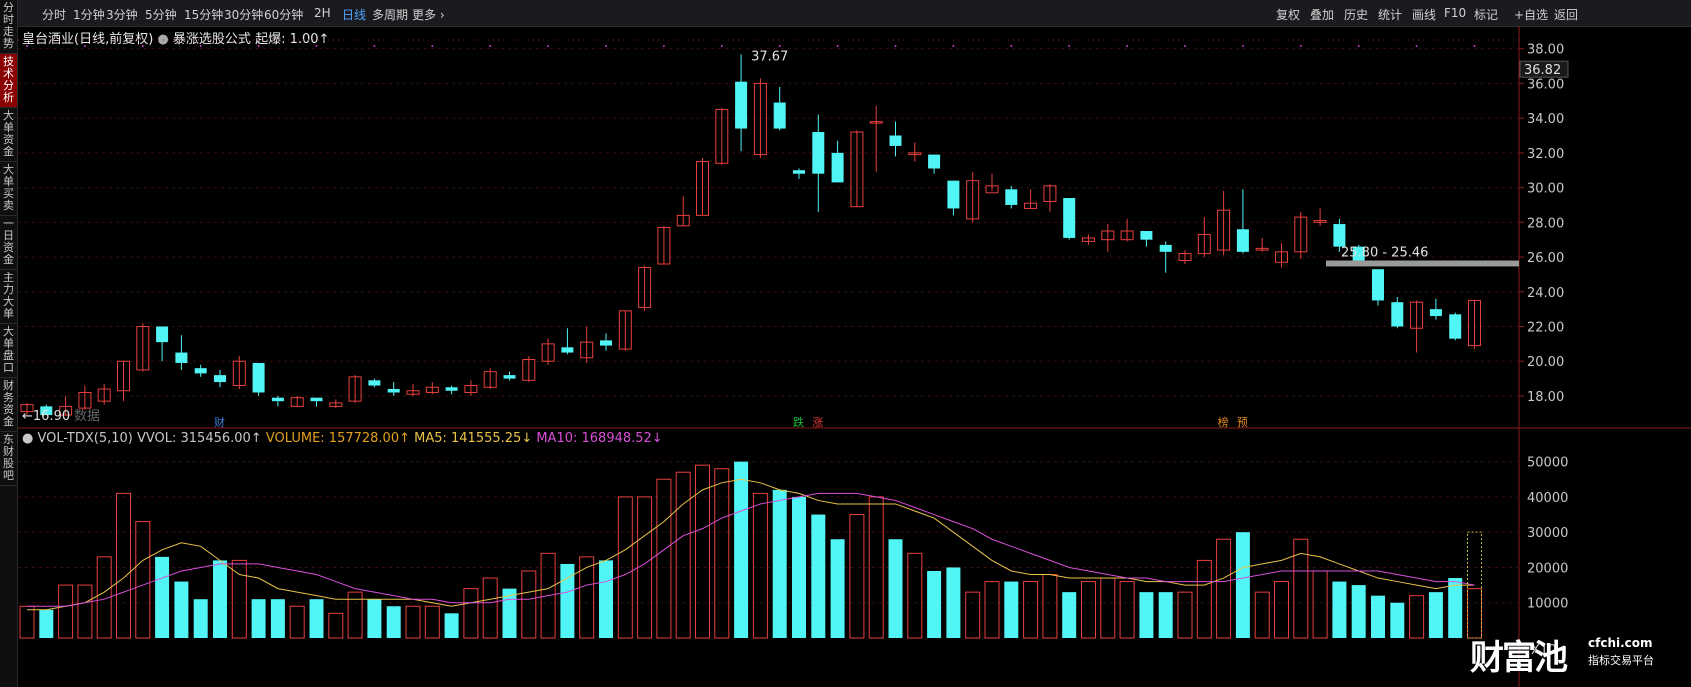 The image size is (1691, 687). What do you see at coordinates (428, 15) in the screenshot?
I see `period-10: 更多 ›` at bounding box center [428, 15].